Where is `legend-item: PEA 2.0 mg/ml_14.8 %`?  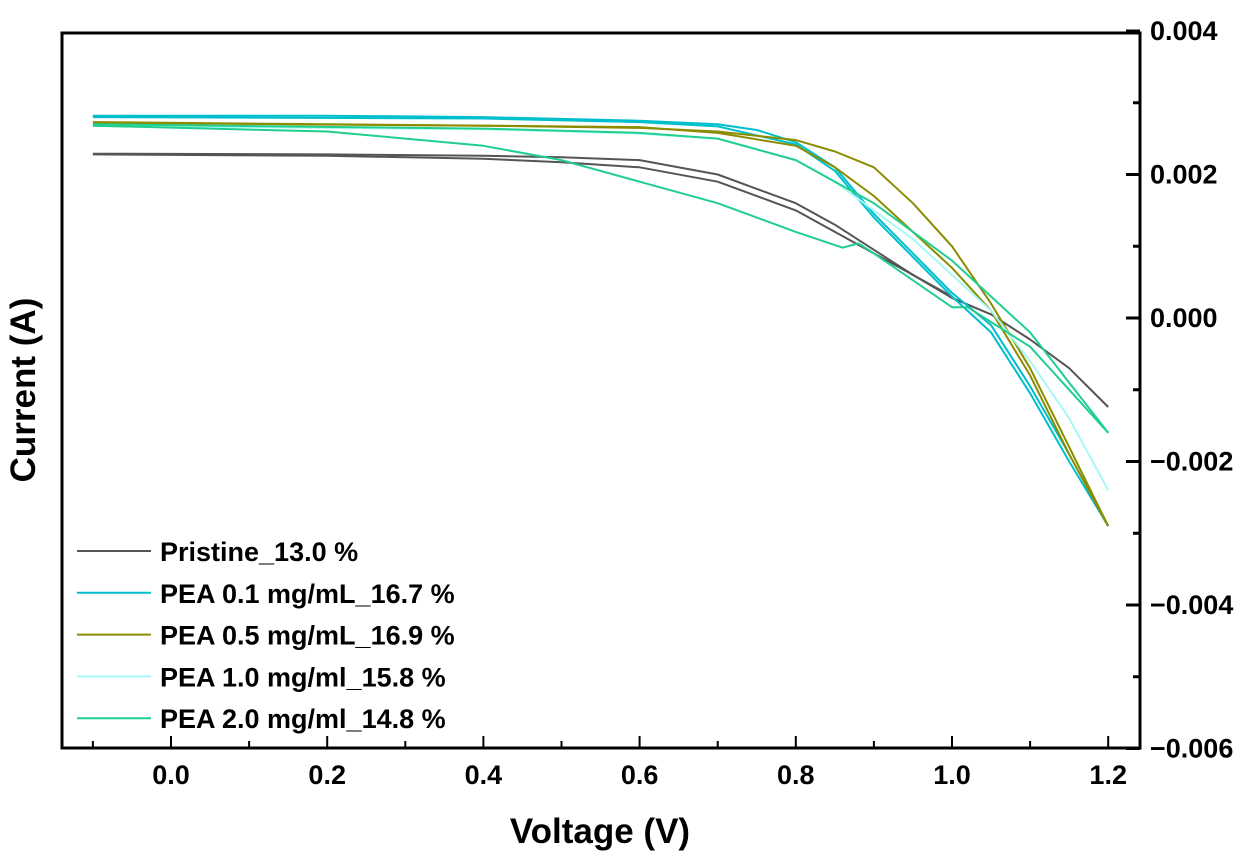
legend-item: PEA 2.0 mg/ml_14.8 % is located at coordinates (261, 719).